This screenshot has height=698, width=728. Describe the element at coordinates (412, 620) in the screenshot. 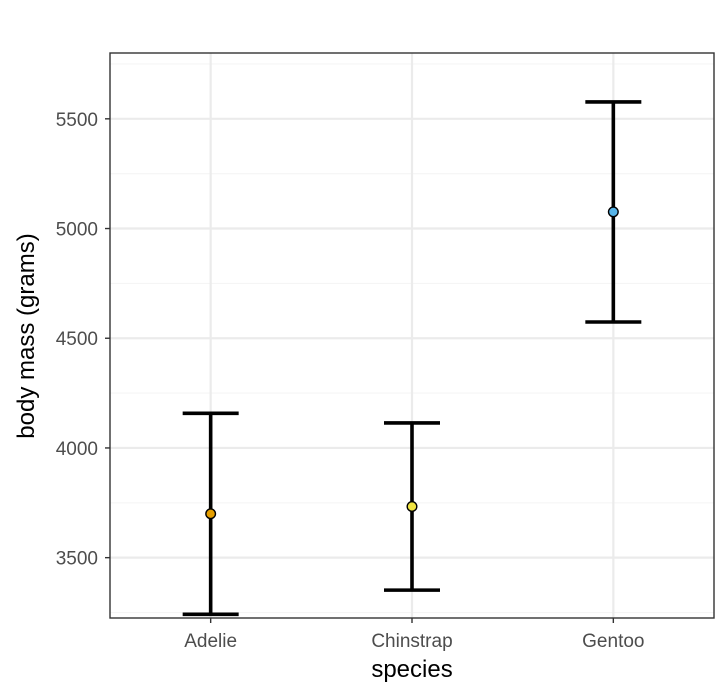

I see `x-axis-ticks` at that location.